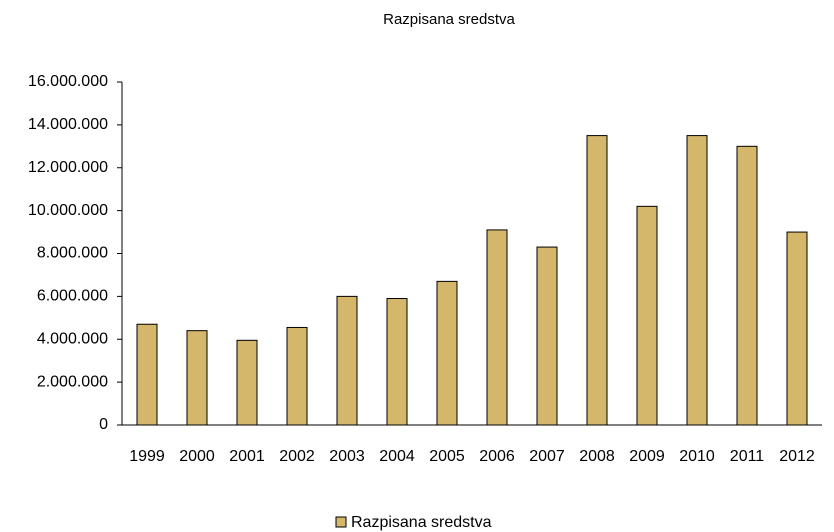  I want to click on x-tick-label: 2003, so click(347, 456).